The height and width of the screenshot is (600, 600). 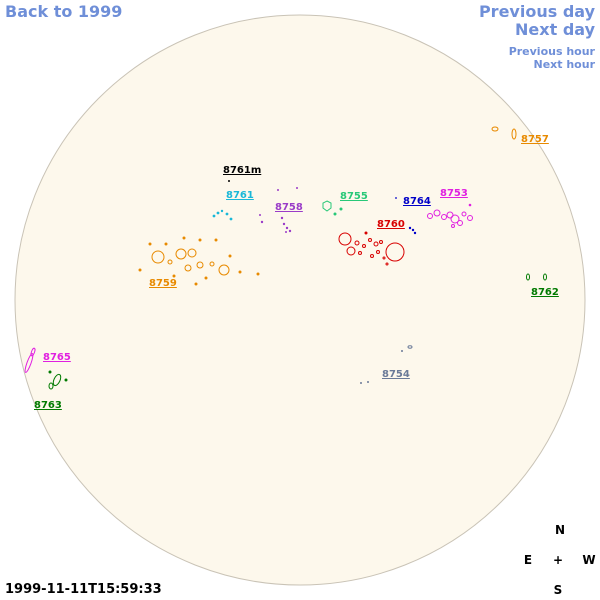 What do you see at coordinates (558, 560) in the screenshot?
I see `compass-center: +` at bounding box center [558, 560].